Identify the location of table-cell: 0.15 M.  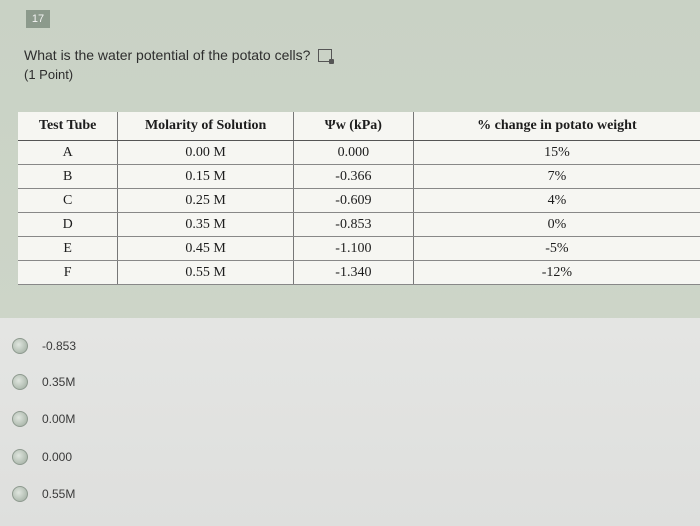
(205, 176).